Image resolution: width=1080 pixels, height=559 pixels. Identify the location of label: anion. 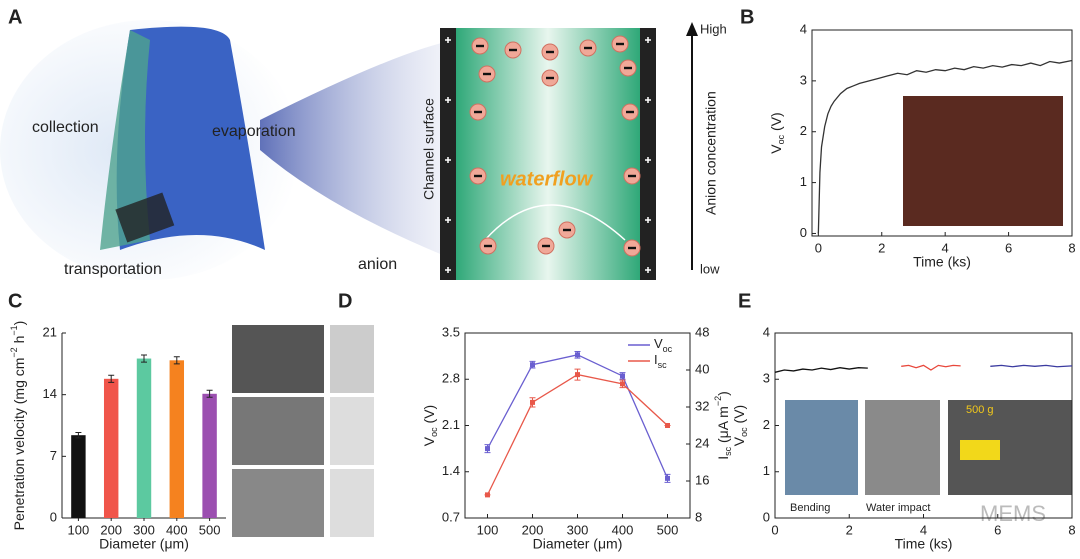
(377, 264).